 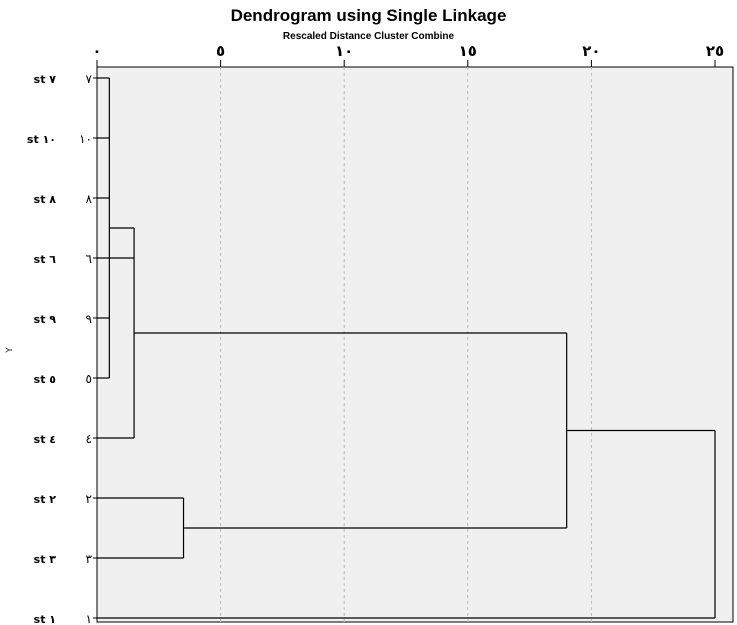 I want to click on y-axis-label: Y, so click(x=10, y=350).